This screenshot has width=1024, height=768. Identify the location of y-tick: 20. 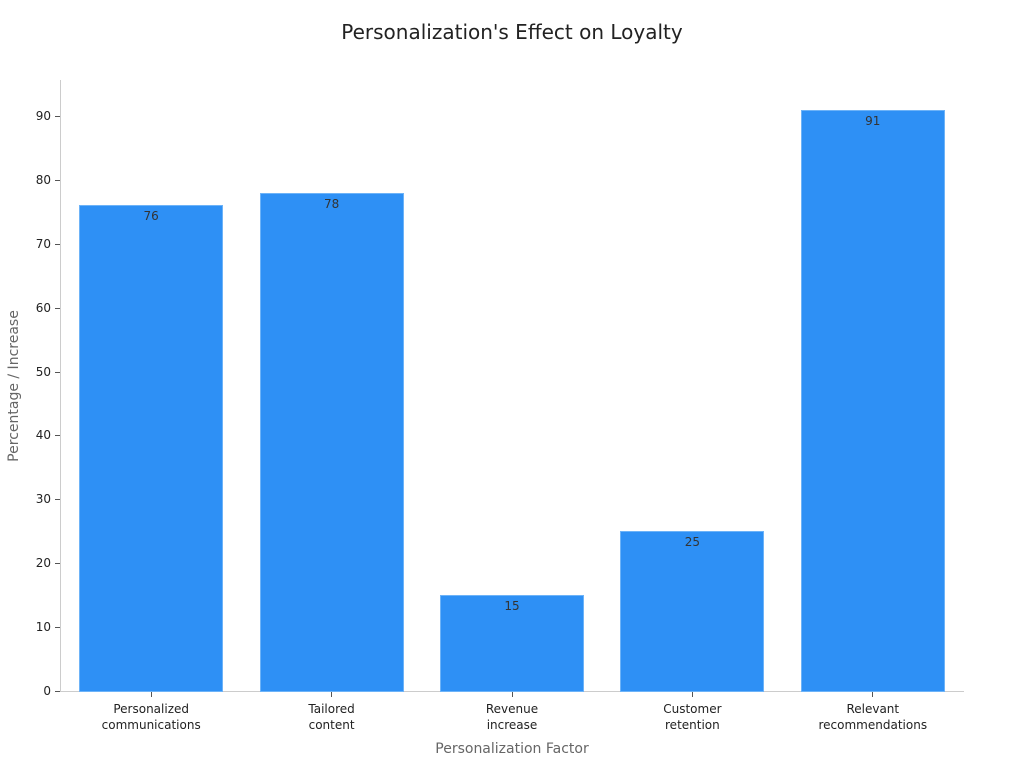
(30, 563).